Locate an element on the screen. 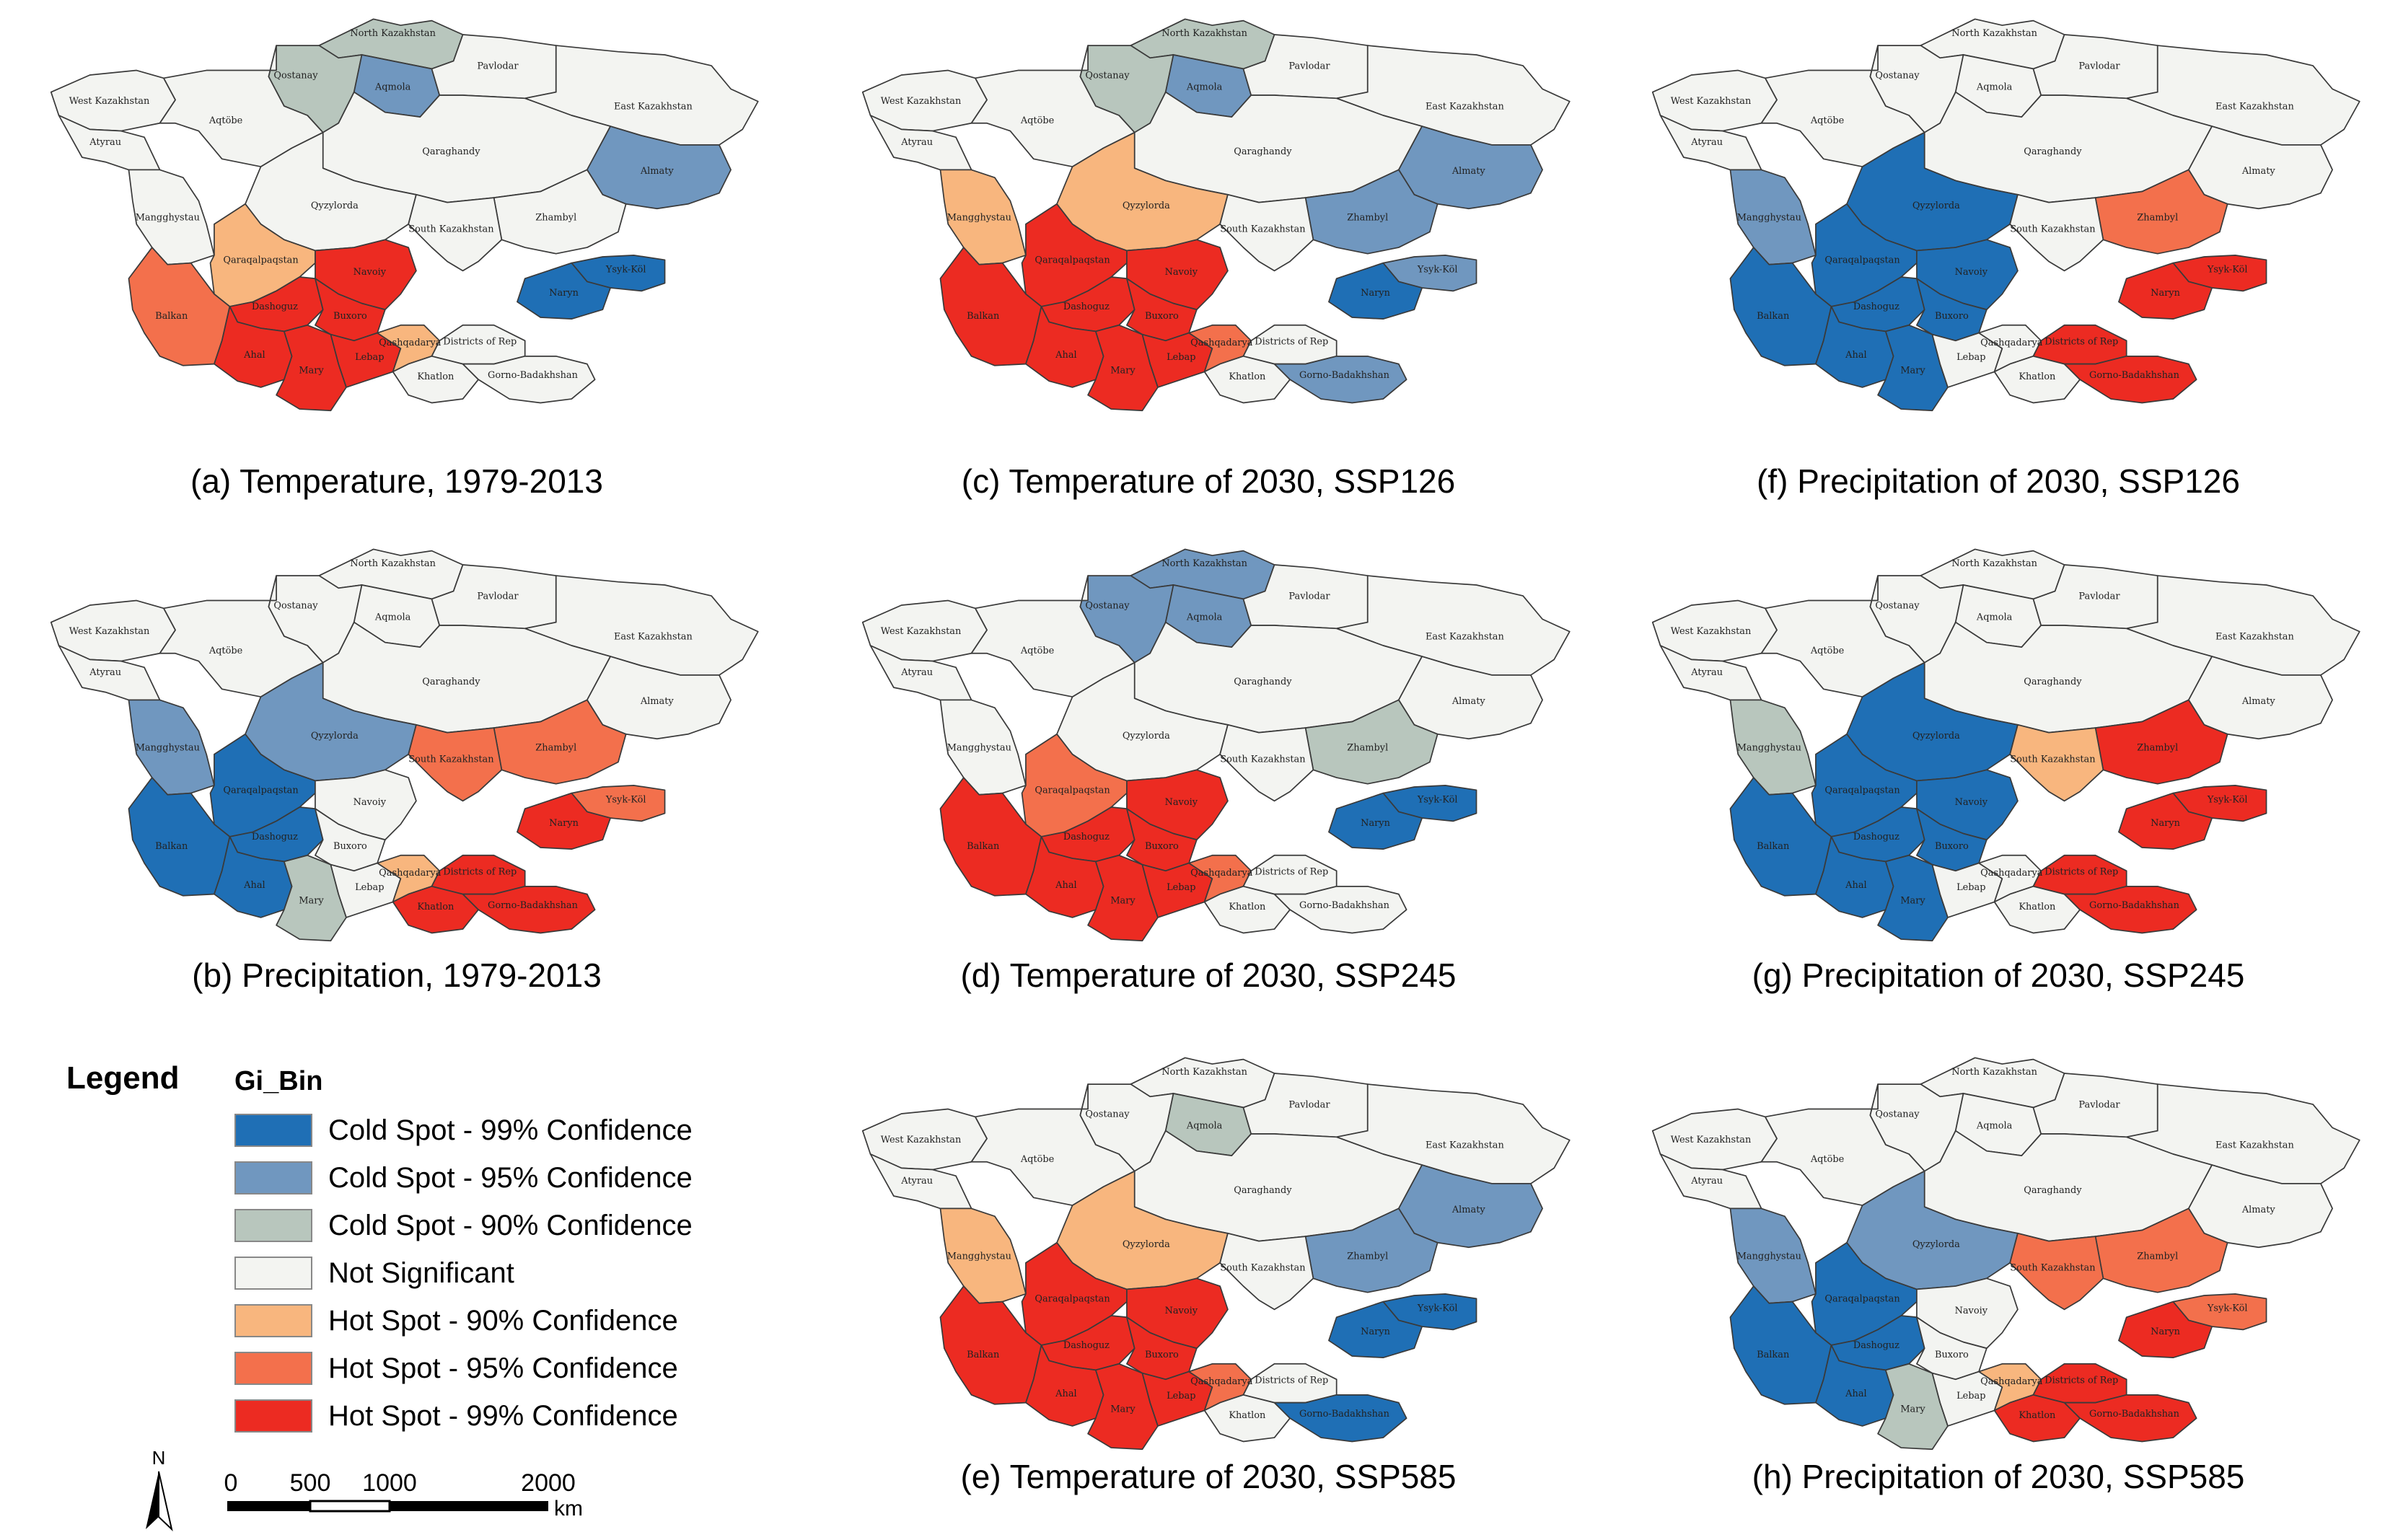 This screenshot has height=1540, width=2385. region-label-north-kazakhstan: North Kazakhstan is located at coordinates (393, 563).